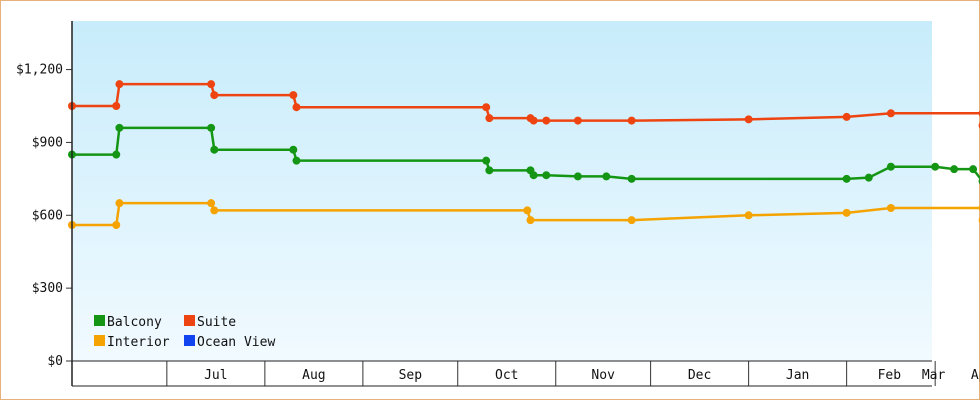 The width and height of the screenshot is (980, 401). What do you see at coordinates (524, 104) in the screenshot?
I see `series-suite` at bounding box center [524, 104].